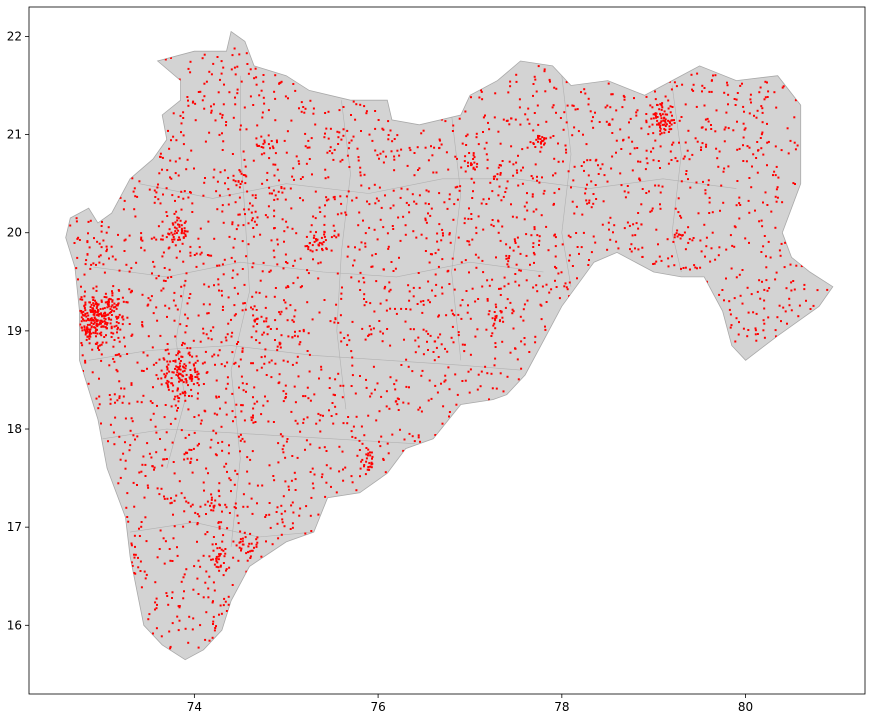 The image size is (871, 718). I want to click on y-tick-label: 19, so click(14, 331).